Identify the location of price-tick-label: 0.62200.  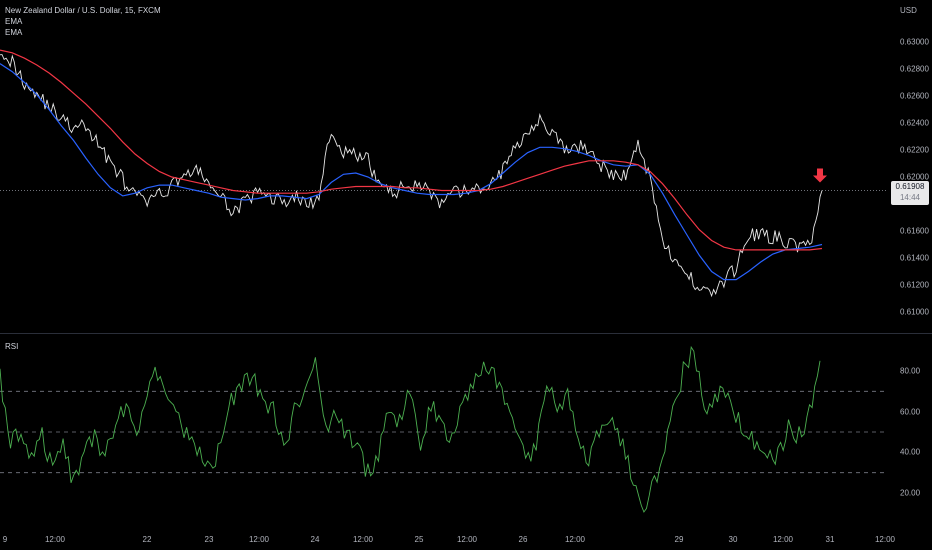
(914, 150).